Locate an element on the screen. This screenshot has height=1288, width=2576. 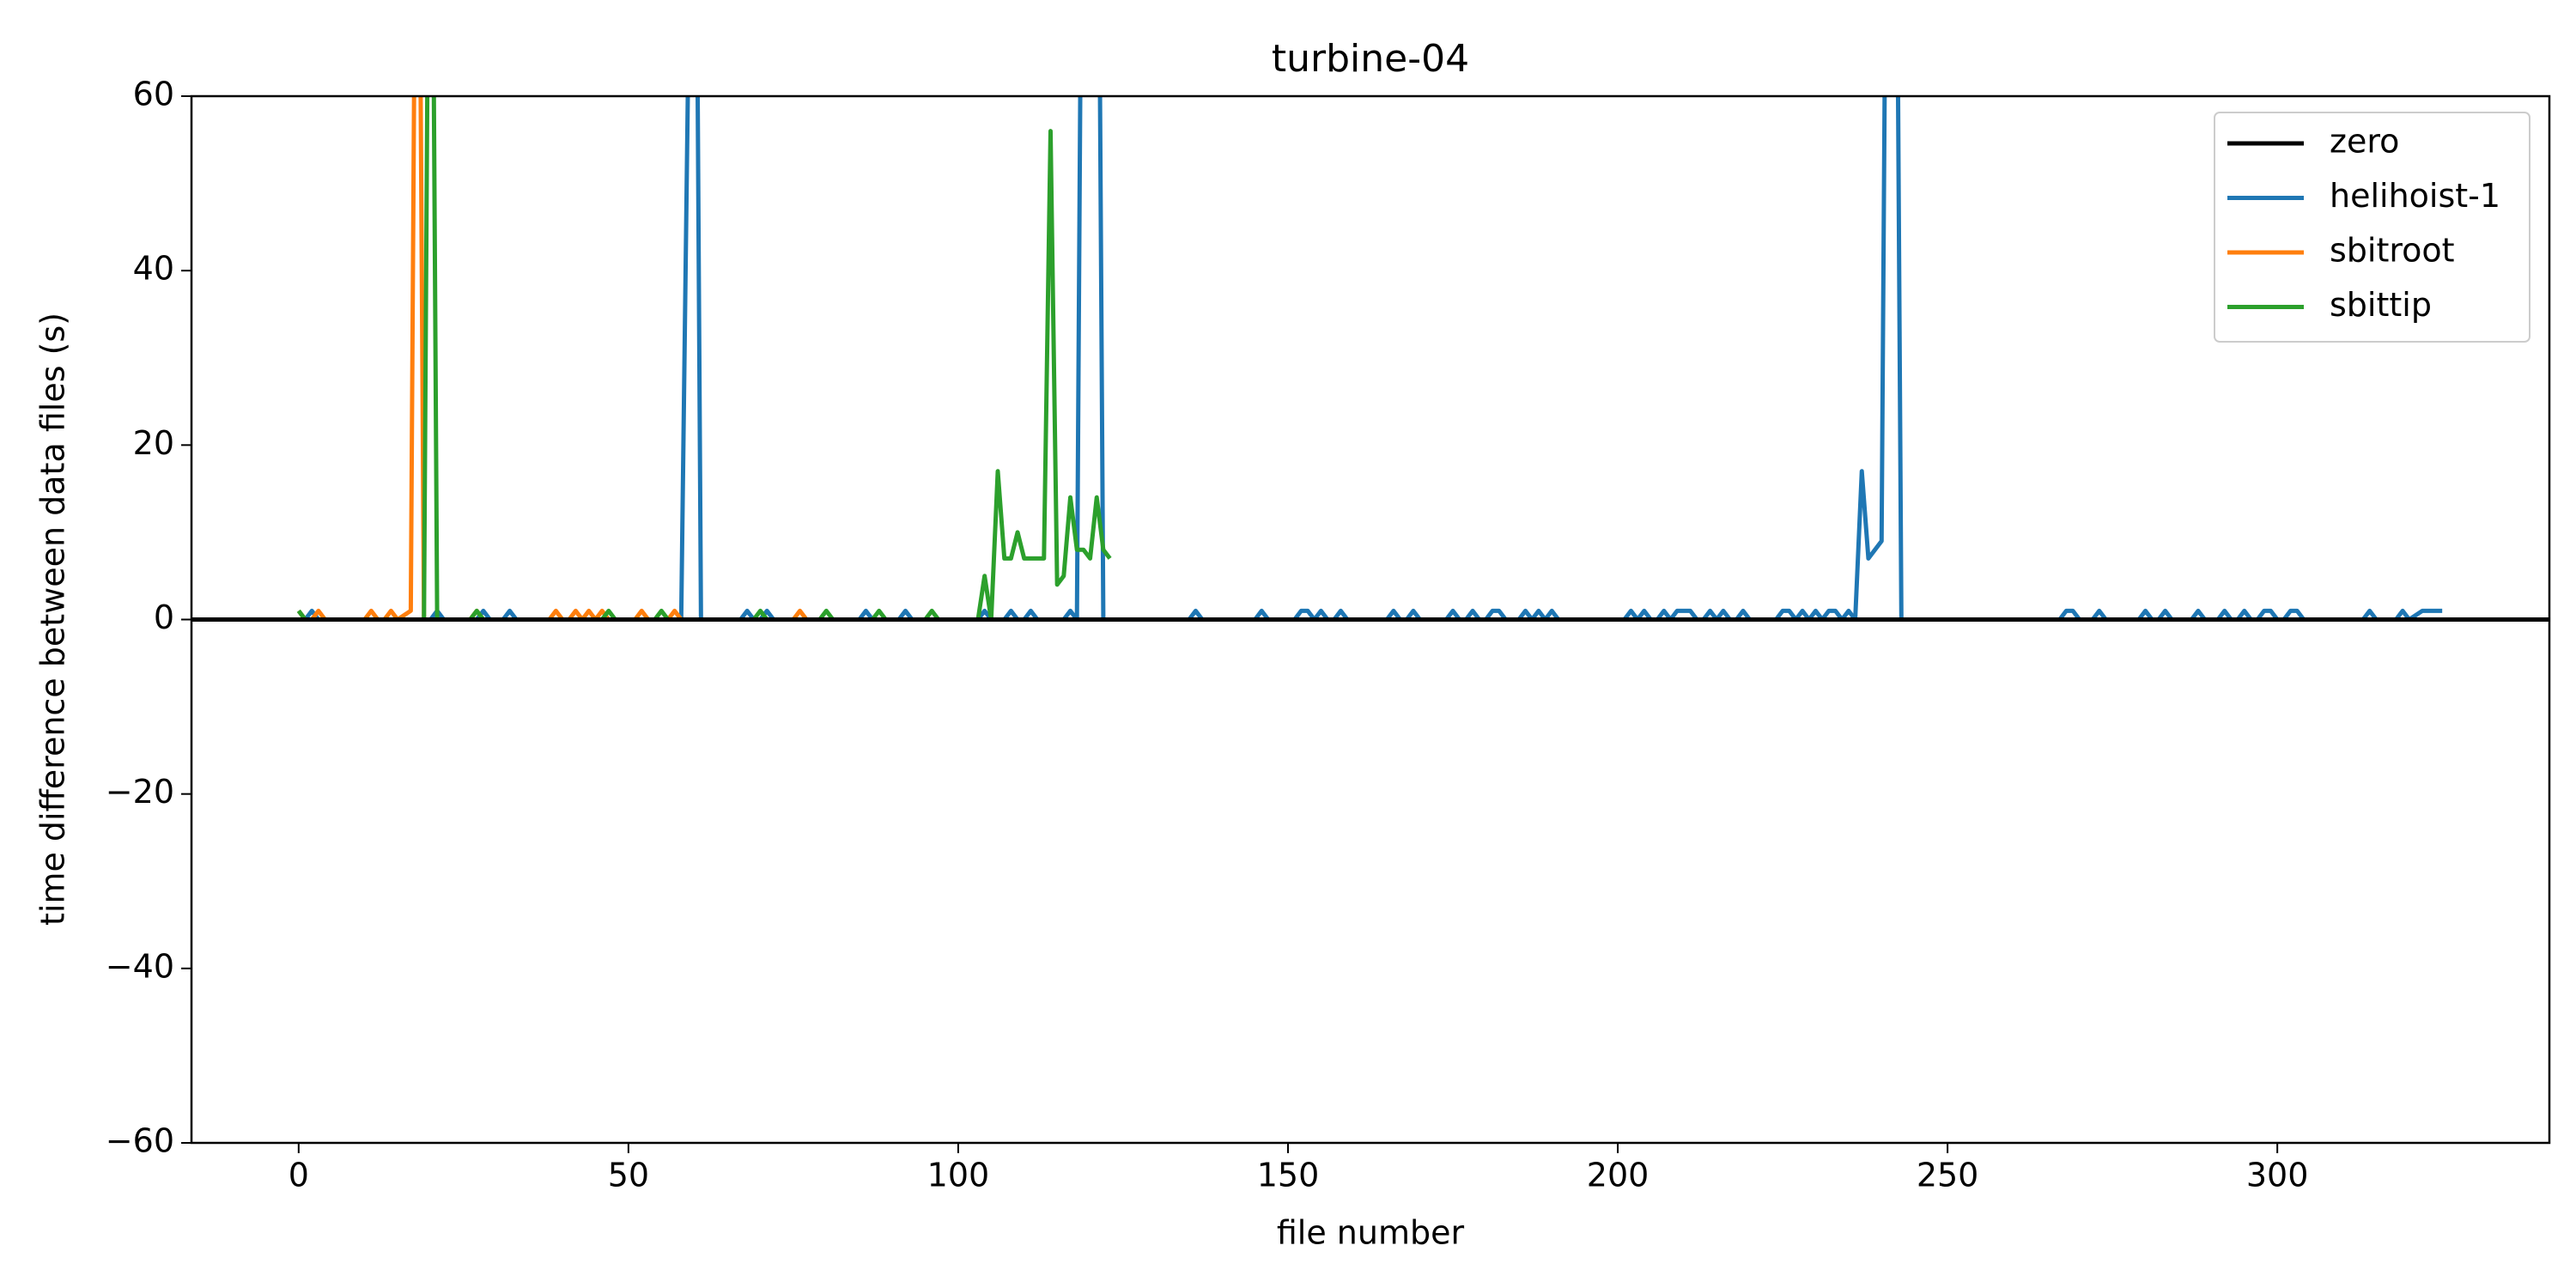
x-tick-label: 0 is located at coordinates (299, 1175).